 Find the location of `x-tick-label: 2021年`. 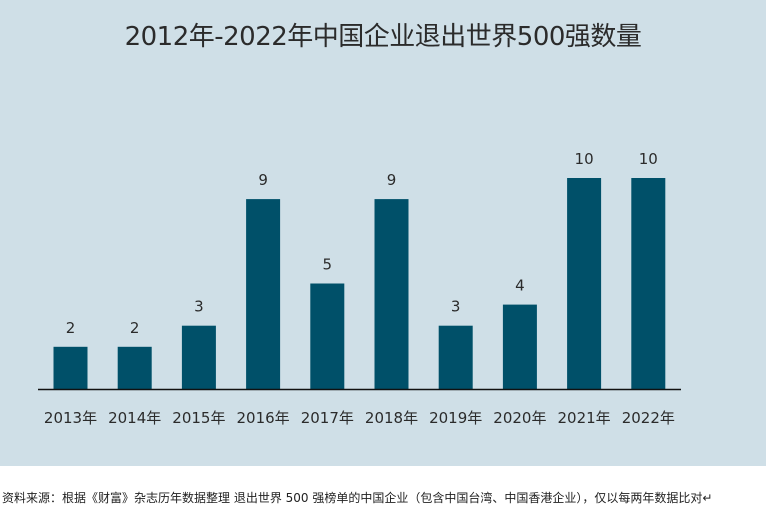

x-tick-label: 2021年 is located at coordinates (584, 418).